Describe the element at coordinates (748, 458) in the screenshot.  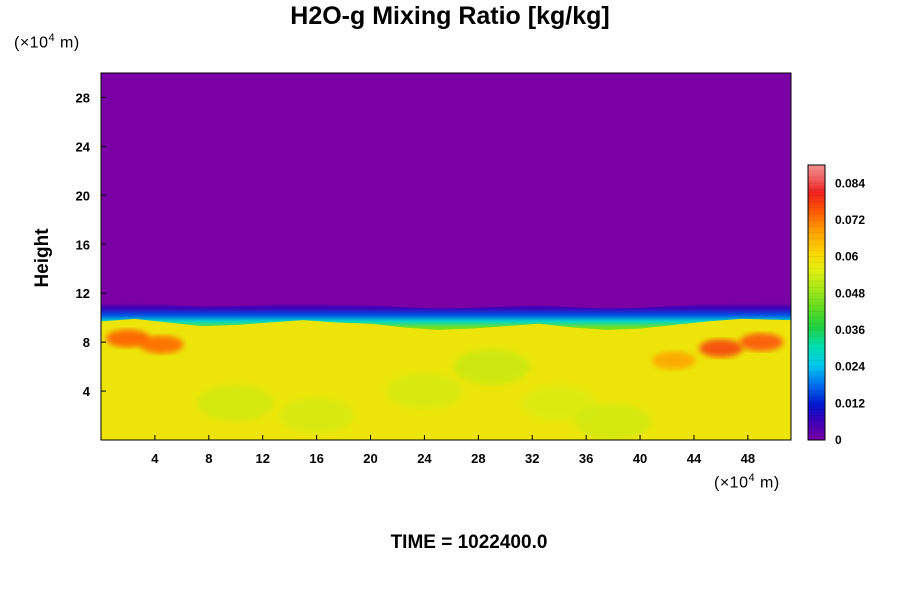
I see `x-tick-label: 48` at that location.